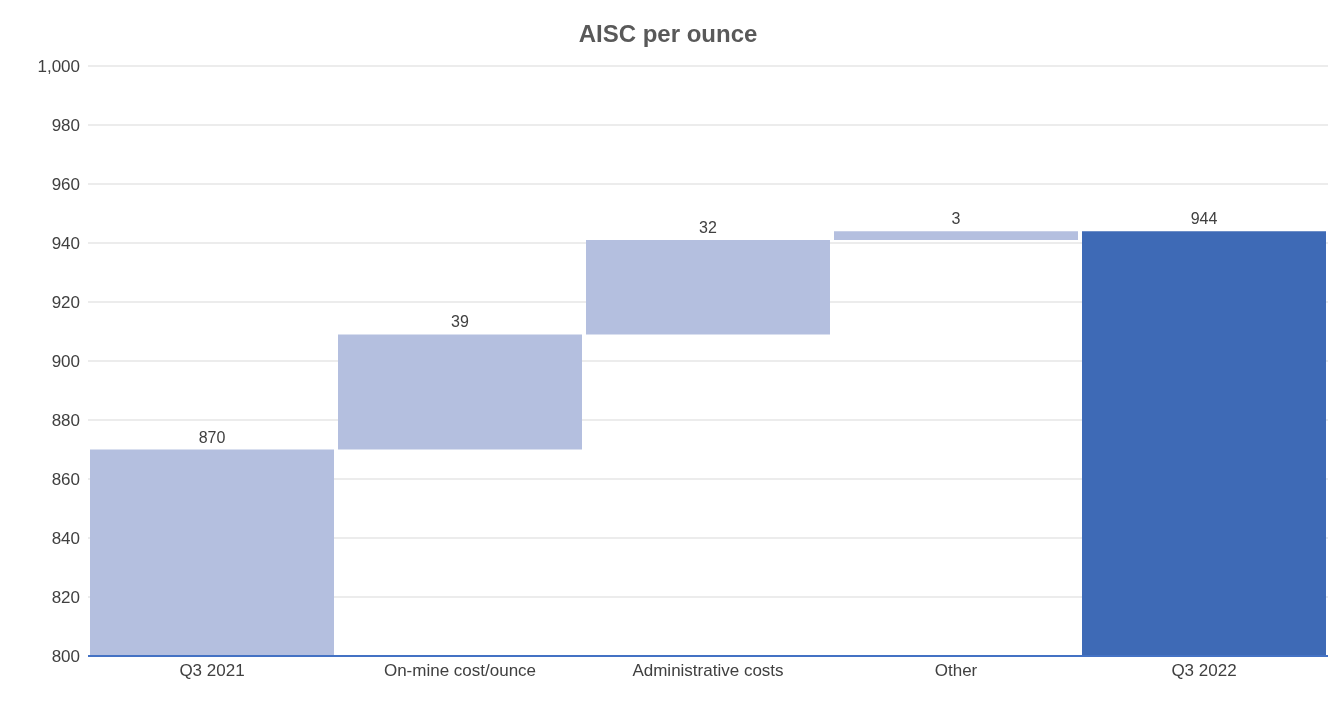  I want to click on x-tick-label: Q3 2021, so click(212, 671).